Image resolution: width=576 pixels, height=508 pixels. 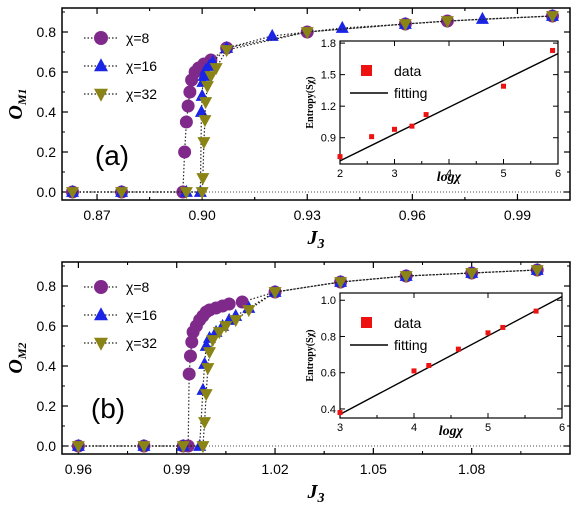 What do you see at coordinates (313, 238) in the screenshot?
I see `x-axis-label-main: J` at bounding box center [313, 238].